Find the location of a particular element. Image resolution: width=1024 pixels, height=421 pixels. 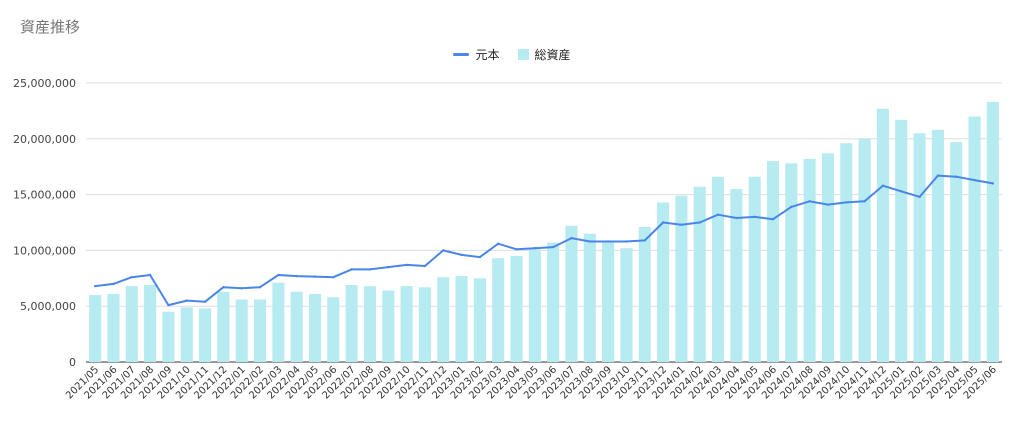

y-tick-label: 25,000,000 is located at coordinates (44, 83).